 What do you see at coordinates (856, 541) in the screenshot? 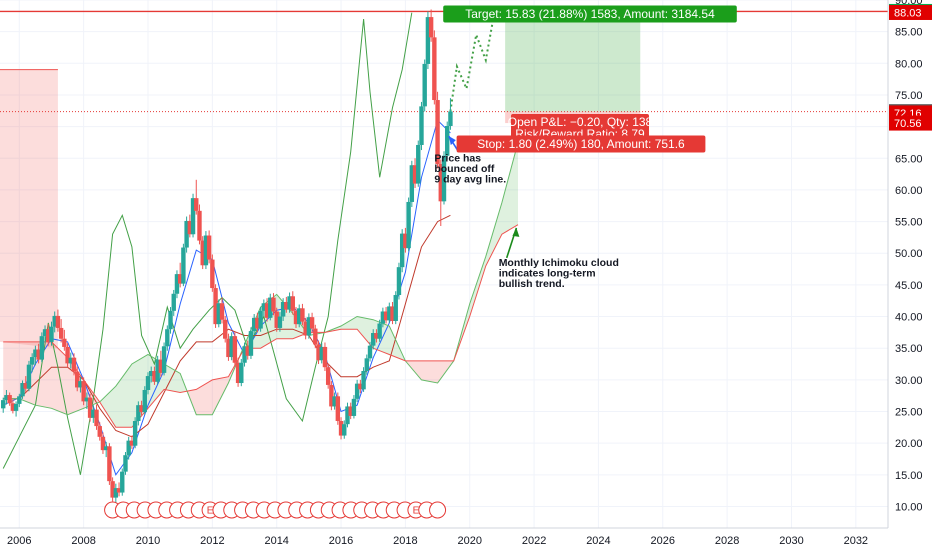
I see `x-tick-label: 2032` at bounding box center [856, 541].